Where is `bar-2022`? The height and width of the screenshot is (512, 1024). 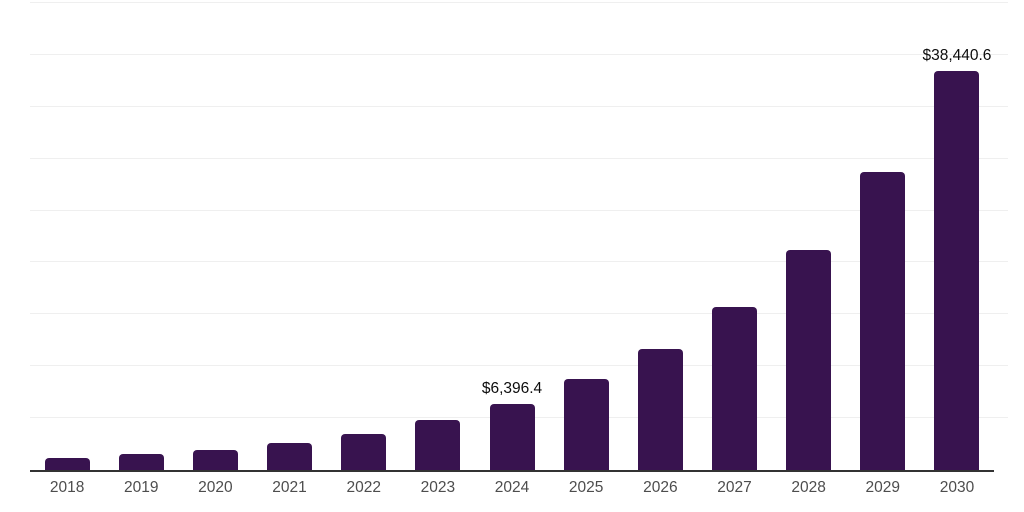
bar-2022 is located at coordinates (364, 452).